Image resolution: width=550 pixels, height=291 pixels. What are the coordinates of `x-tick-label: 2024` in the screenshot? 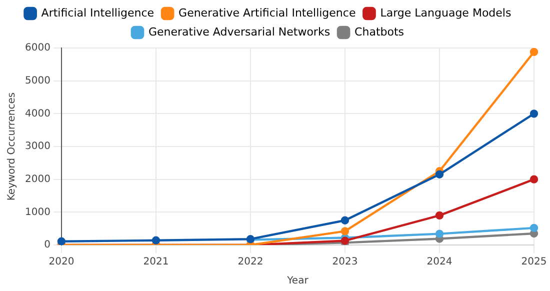 It's located at (439, 262).